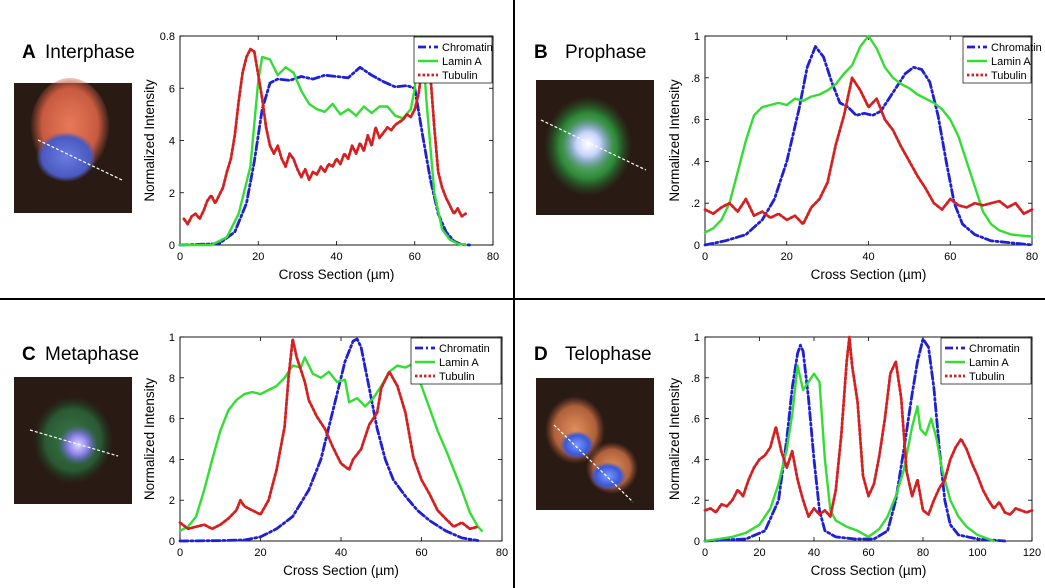  I want to click on micrograph-metaphase, so click(73, 440).